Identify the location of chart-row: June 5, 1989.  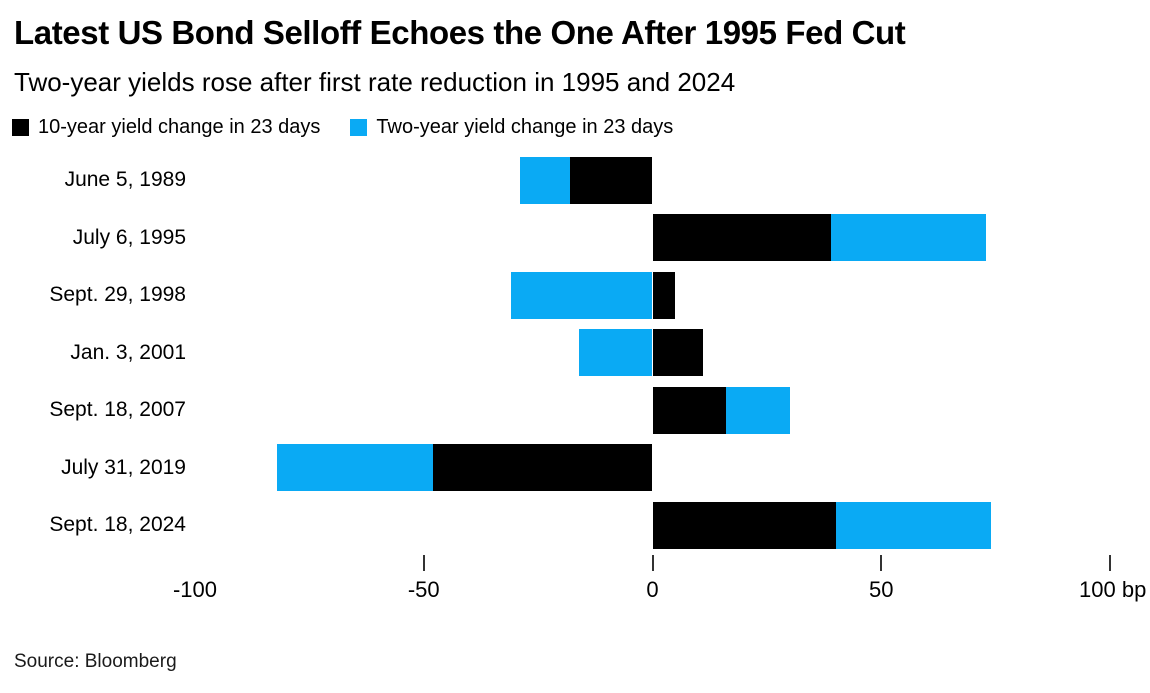
(575, 180).